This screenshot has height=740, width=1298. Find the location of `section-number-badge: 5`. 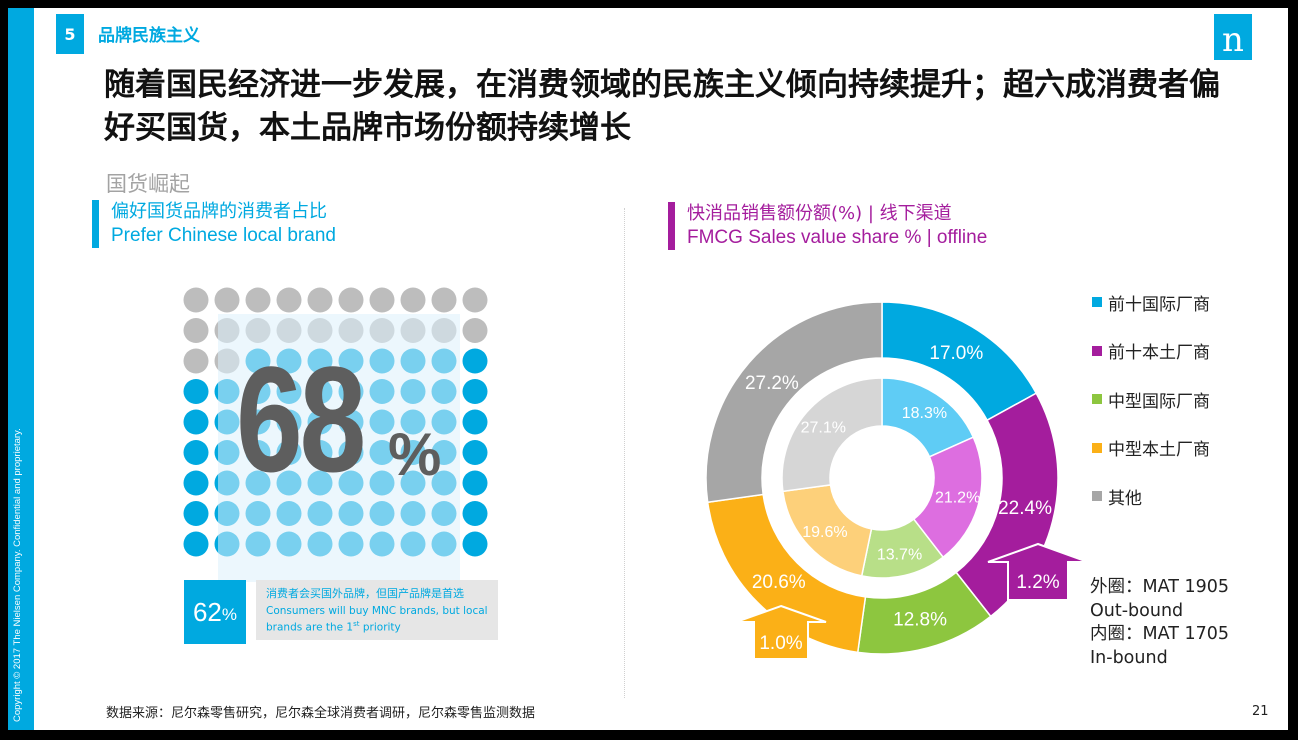

section-number-badge: 5 is located at coordinates (70, 34).